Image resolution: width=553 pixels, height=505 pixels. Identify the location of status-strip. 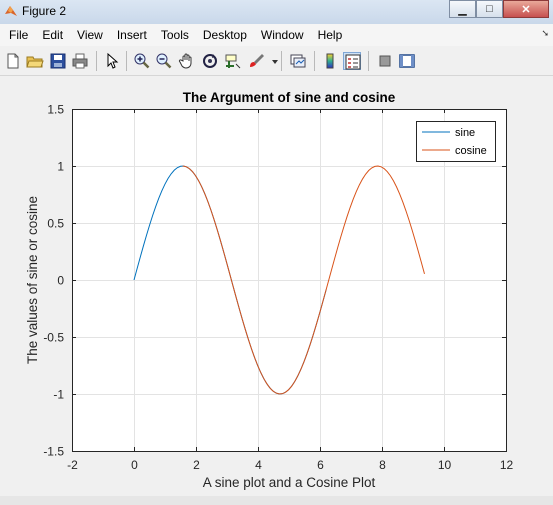
(276, 500).